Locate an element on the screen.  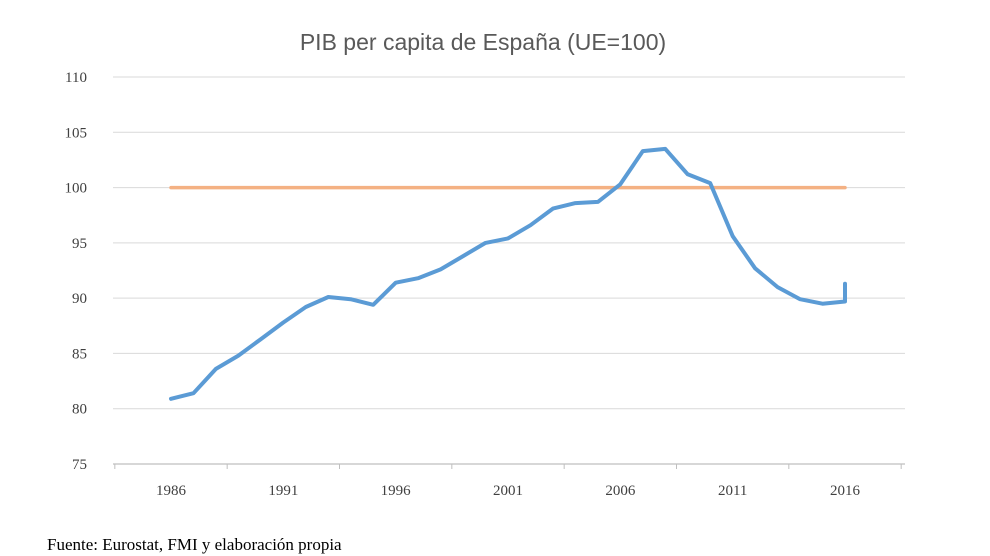
x-tick-label: 2011 is located at coordinates (732, 491).